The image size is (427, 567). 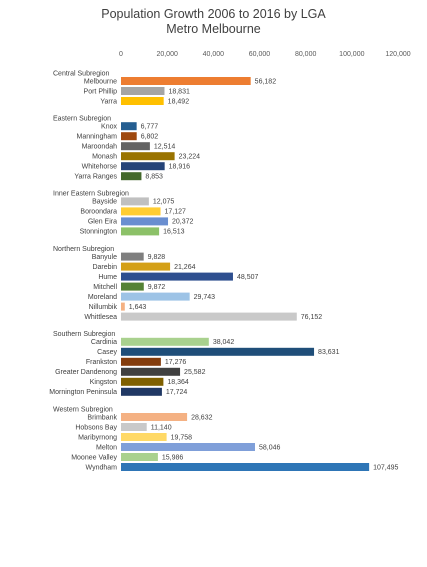 What do you see at coordinates (102, 417) in the screenshot?
I see `category-label: Brimbank` at bounding box center [102, 417].